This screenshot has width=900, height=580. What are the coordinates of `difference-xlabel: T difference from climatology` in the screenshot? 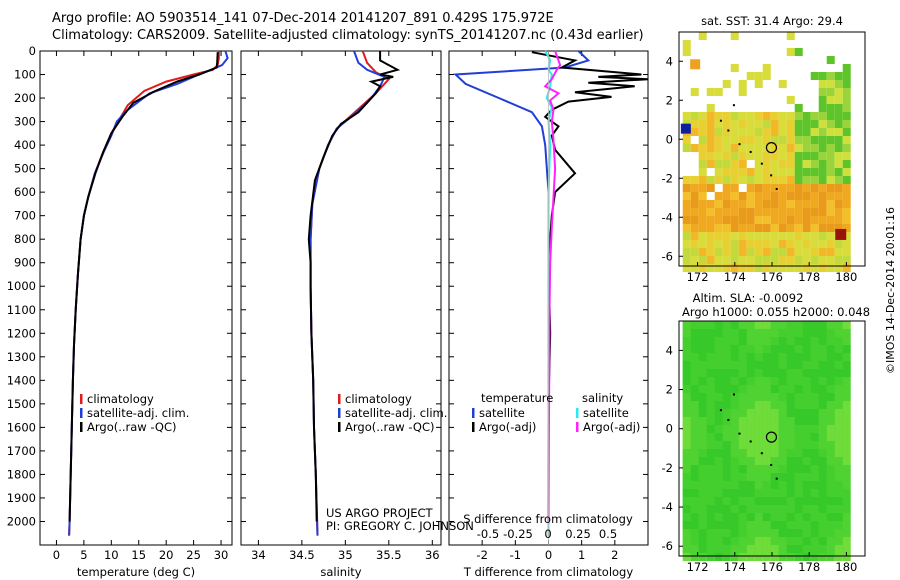 It's located at (548, 572).